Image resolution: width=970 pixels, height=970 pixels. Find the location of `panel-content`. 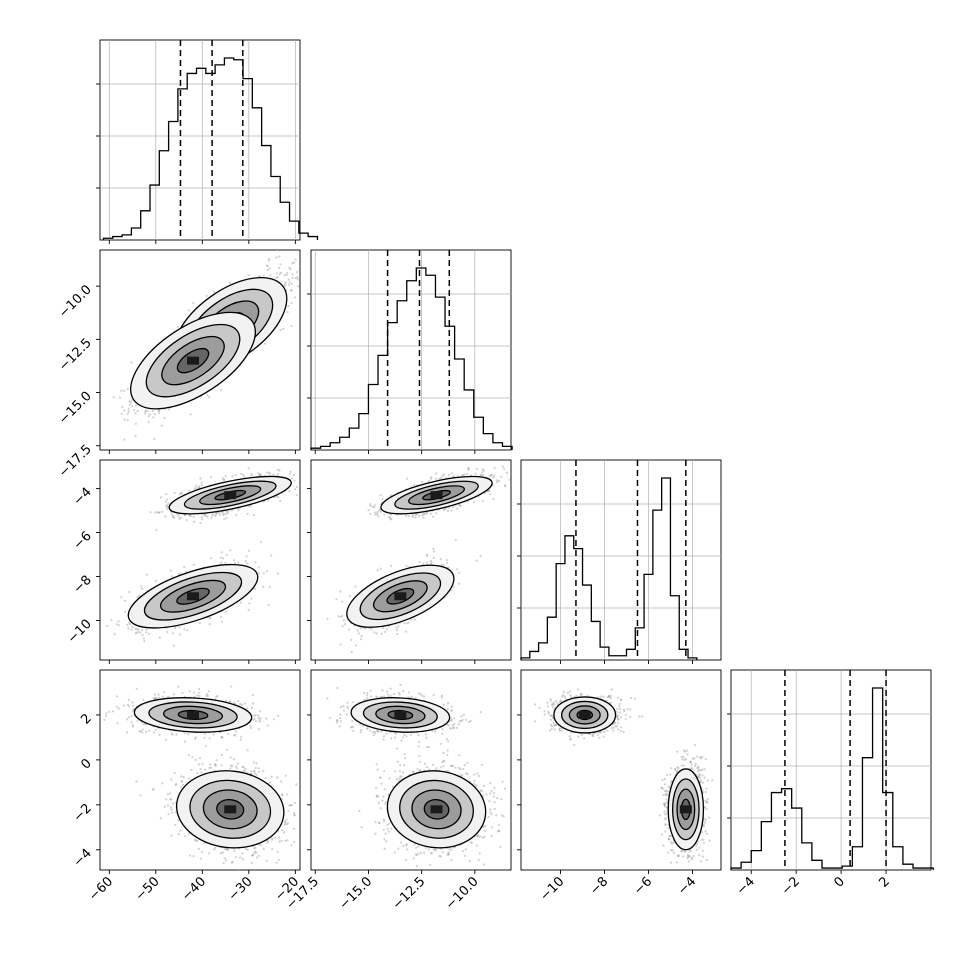

panel-content is located at coordinates (206, 342).